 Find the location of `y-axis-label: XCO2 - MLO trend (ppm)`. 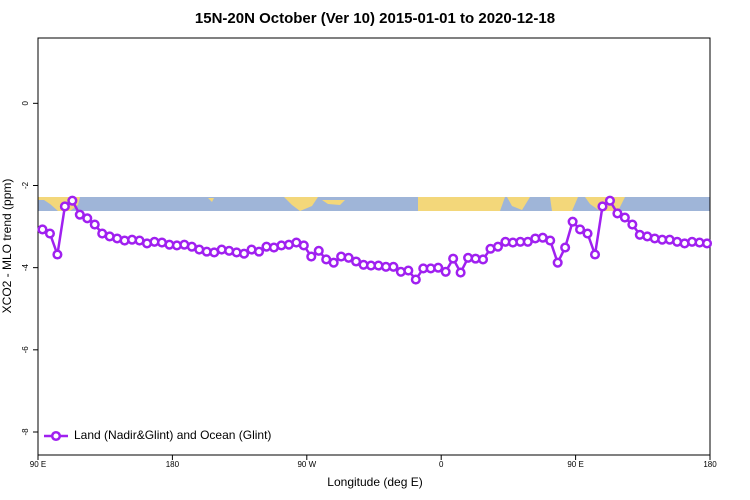

y-axis-label: XCO2 - MLO trend (ppm) is located at coordinates (7, 246).